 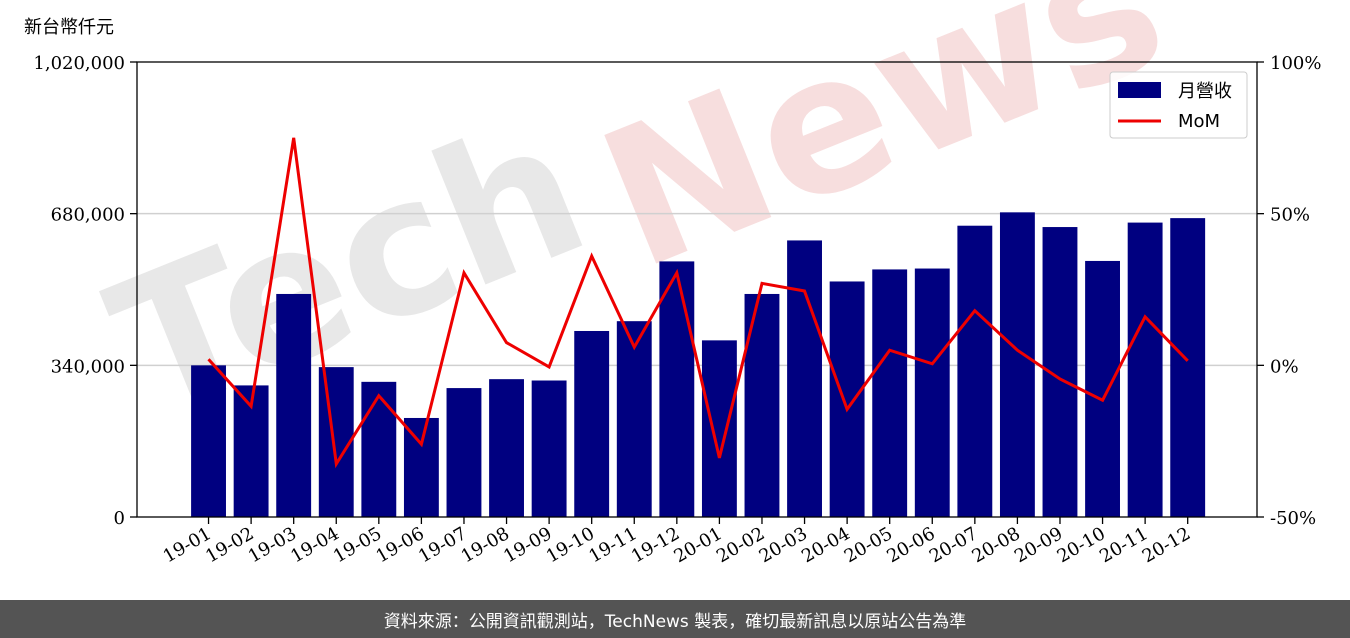 I want to click on footer-source-note: 資料來源：公開資訊觀測站，TechNews 製表，確切最新訊息以原站公告為準, so click(x=675, y=619).